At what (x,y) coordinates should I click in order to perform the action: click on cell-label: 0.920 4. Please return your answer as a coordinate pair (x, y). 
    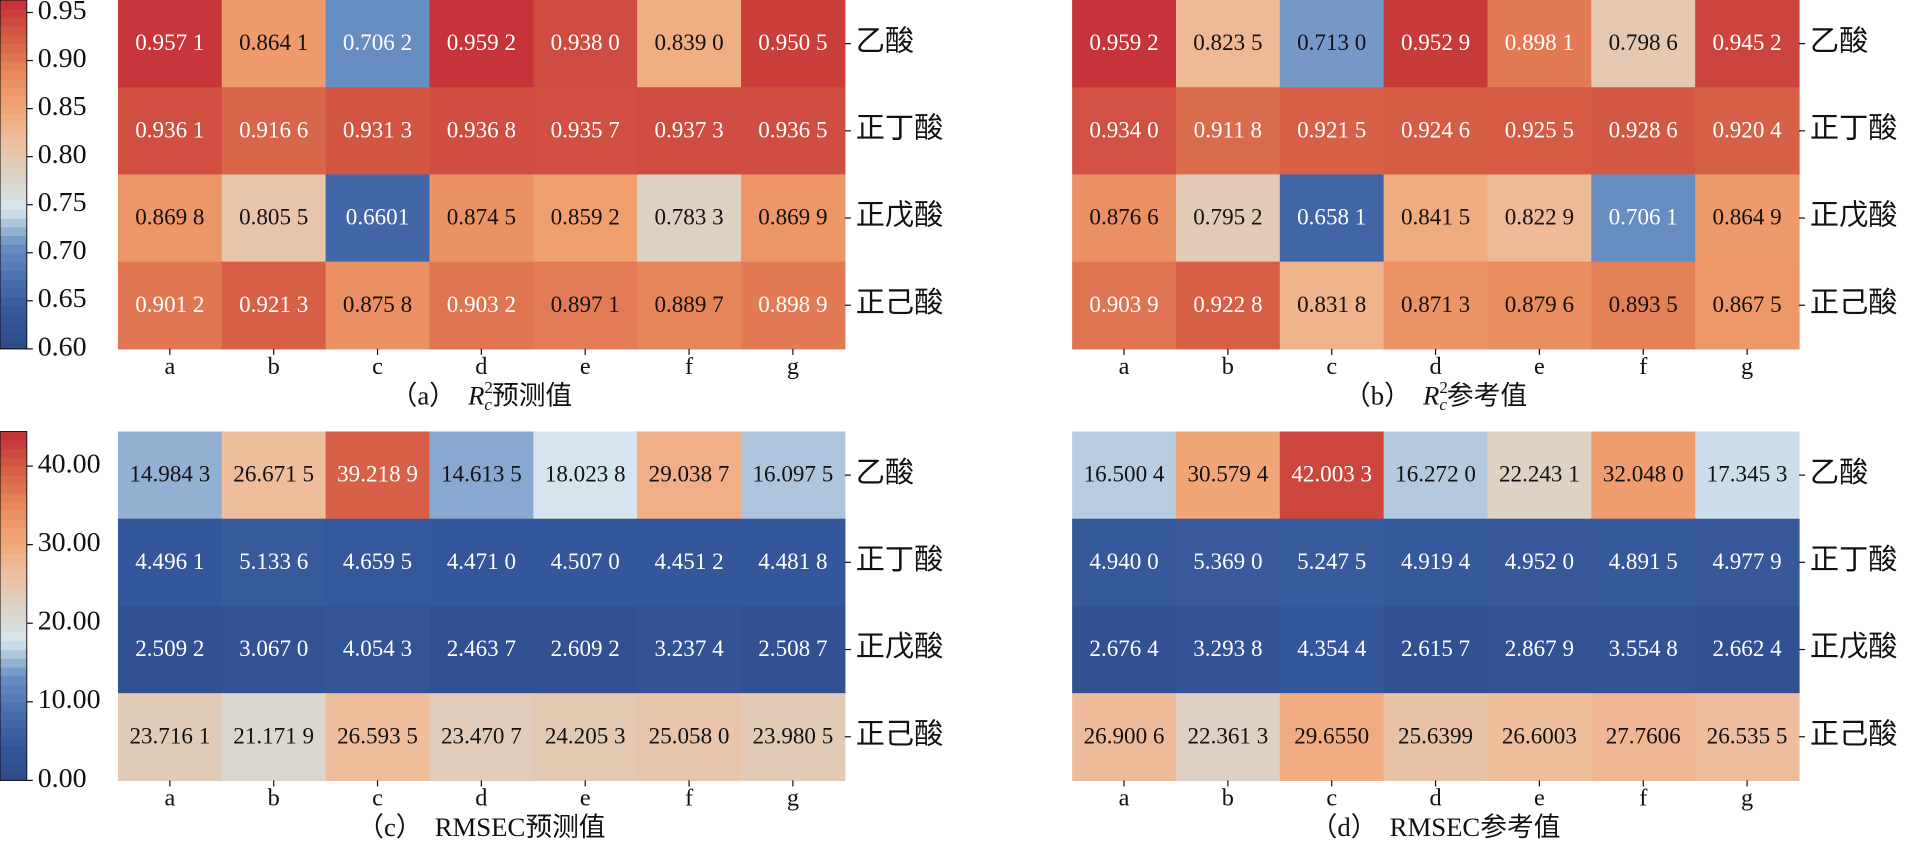
    Looking at the image, I should click on (1747, 129).